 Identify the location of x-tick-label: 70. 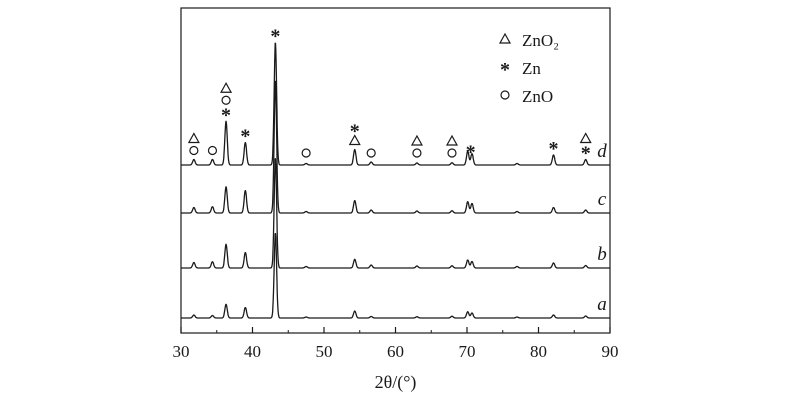
(467, 351).